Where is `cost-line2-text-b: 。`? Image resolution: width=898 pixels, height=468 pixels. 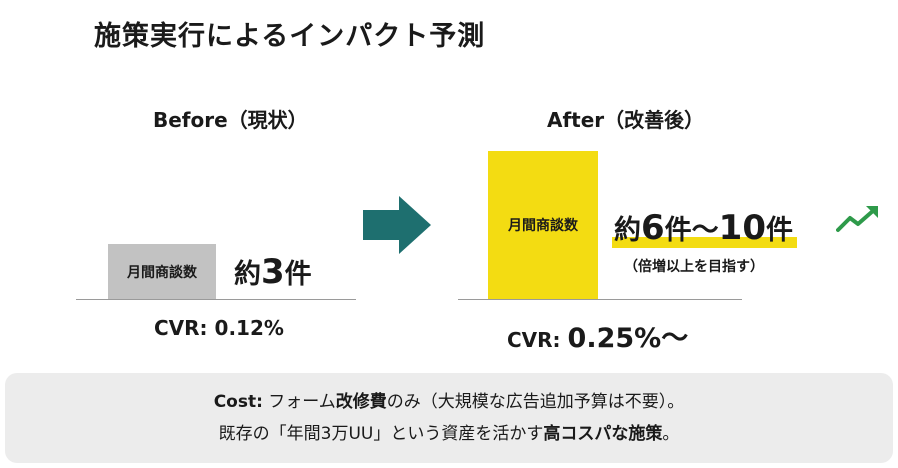 cost-line2-text-b: 。 is located at coordinates (671, 434).